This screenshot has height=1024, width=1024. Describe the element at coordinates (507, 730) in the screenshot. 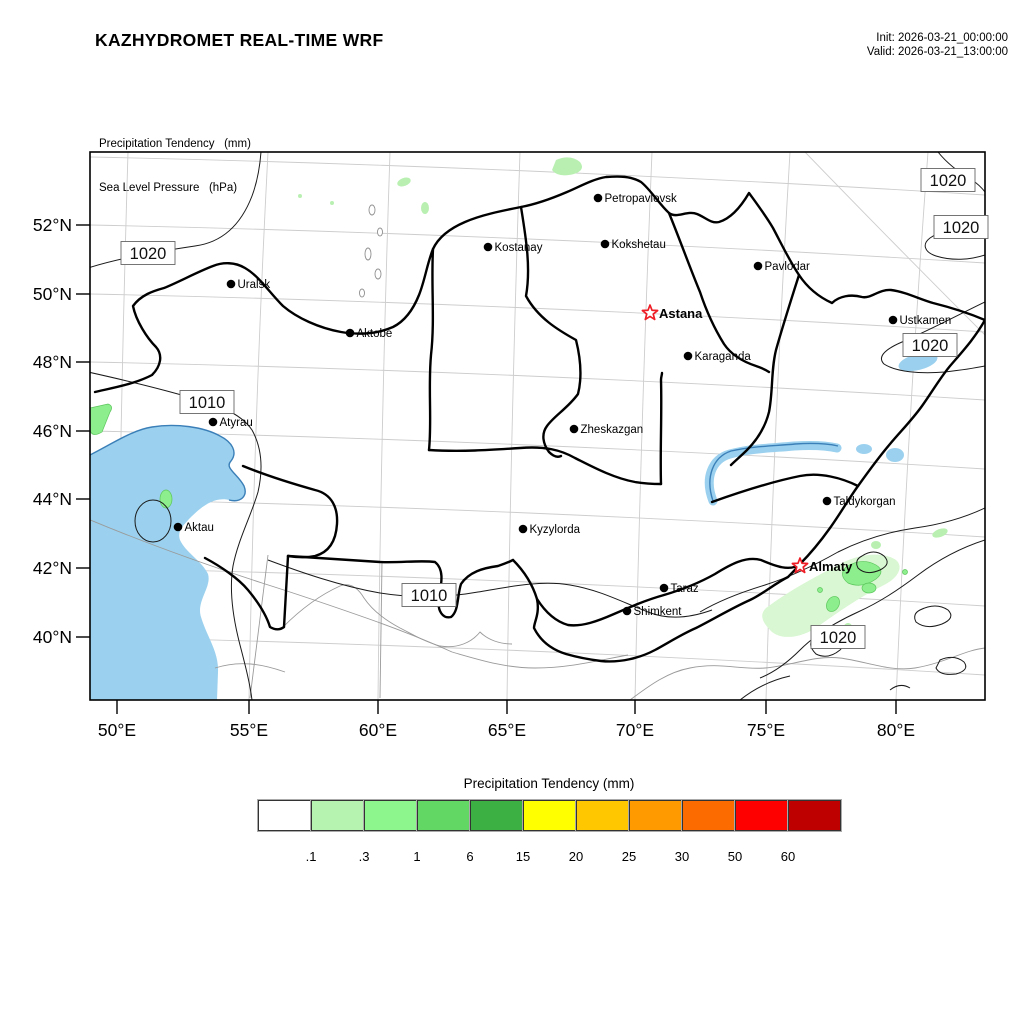

I see `lon-tick-label: 65°E` at that location.